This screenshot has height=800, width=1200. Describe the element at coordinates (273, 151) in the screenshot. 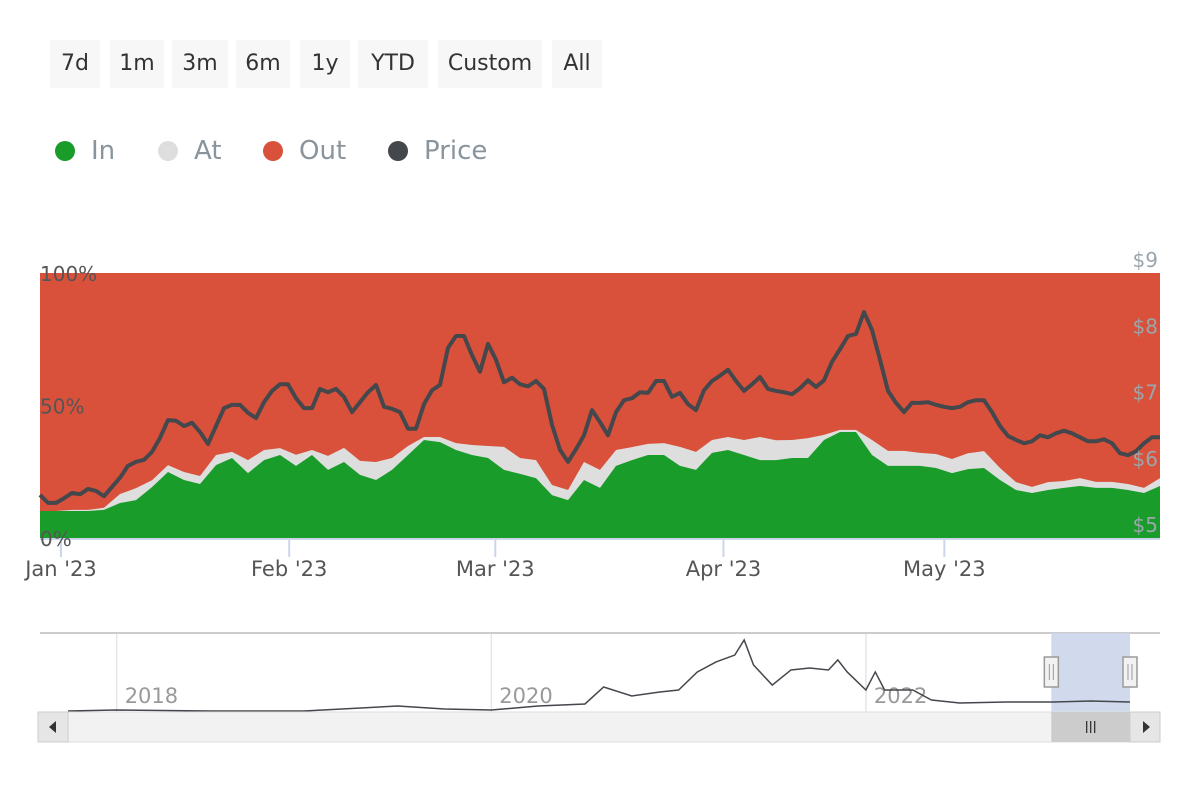

I see `legend-marker-out` at that location.